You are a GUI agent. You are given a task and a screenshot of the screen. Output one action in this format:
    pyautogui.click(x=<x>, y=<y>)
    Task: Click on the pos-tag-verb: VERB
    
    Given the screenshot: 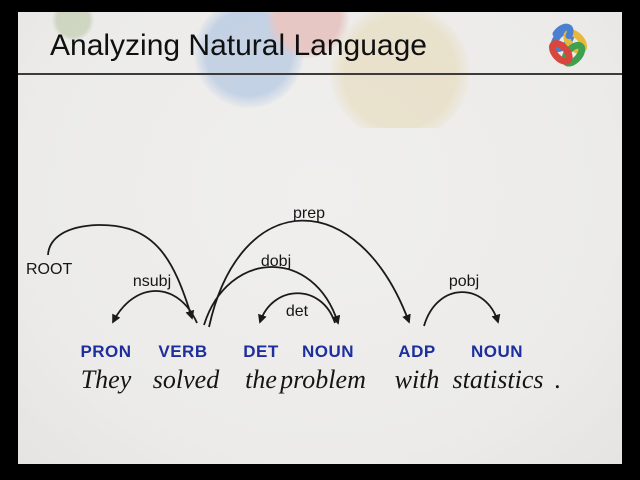 What is the action you would take?
    pyautogui.click(x=183, y=351)
    